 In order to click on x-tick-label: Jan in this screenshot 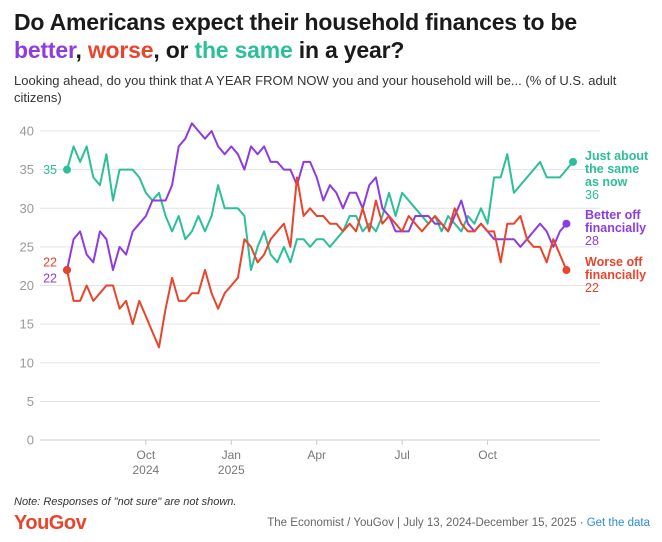, I will do `click(231, 455)`.